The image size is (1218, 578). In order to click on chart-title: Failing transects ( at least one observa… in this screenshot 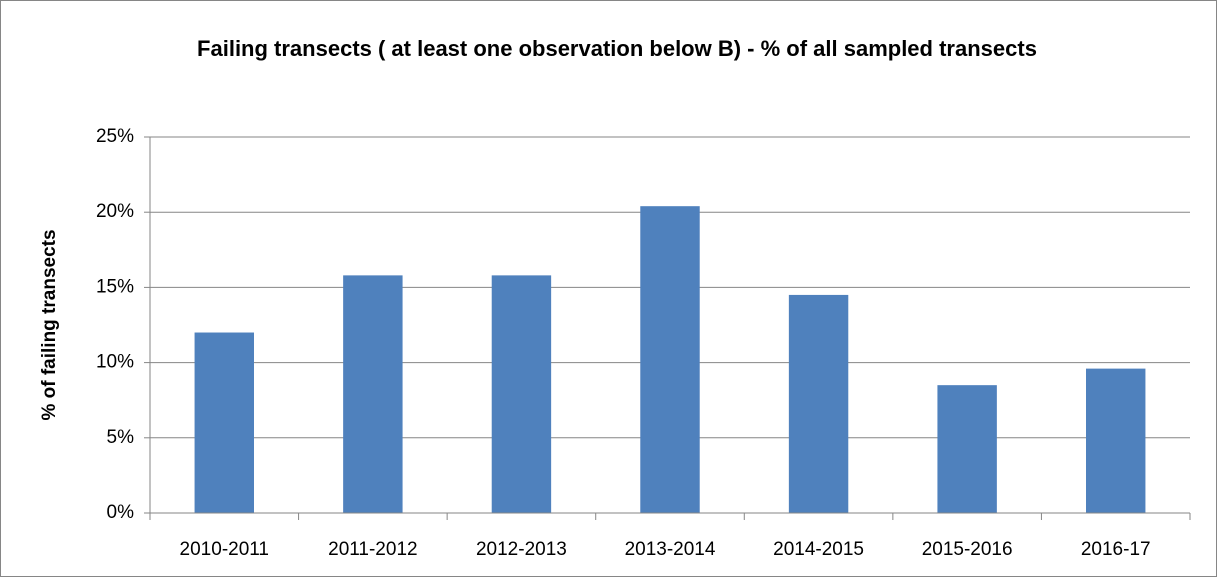, I will do `click(617, 48)`.